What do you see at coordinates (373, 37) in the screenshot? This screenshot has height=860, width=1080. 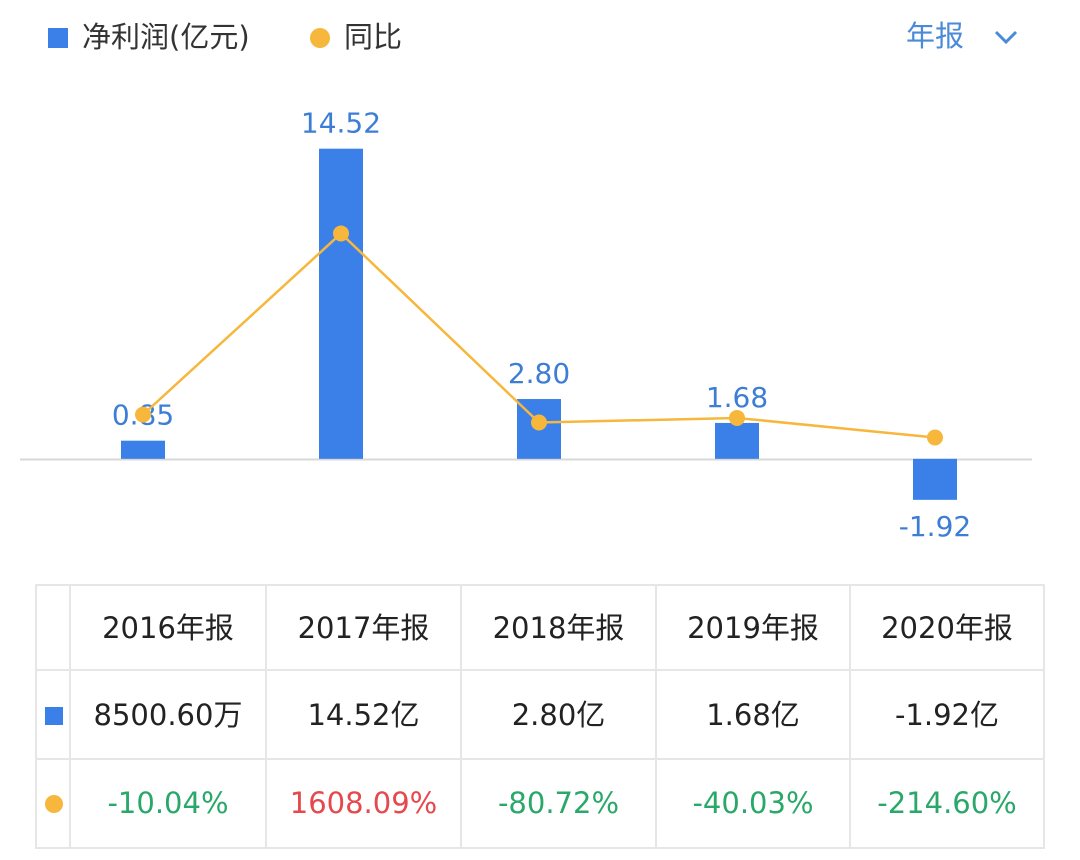 I see `legend-label: 同比` at bounding box center [373, 37].